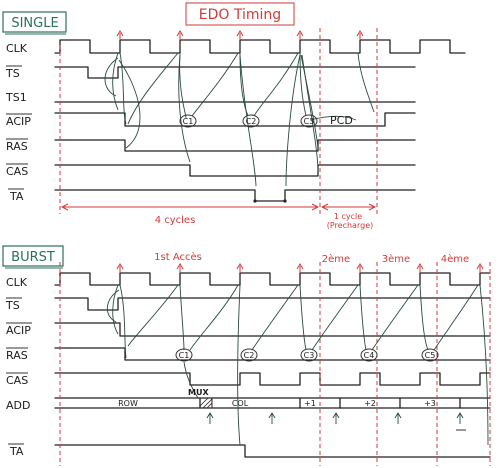 This screenshot has height=468, width=500. I want to click on single-span-labels: 4 cycles 1 cycle (Precharge), so click(264, 221).